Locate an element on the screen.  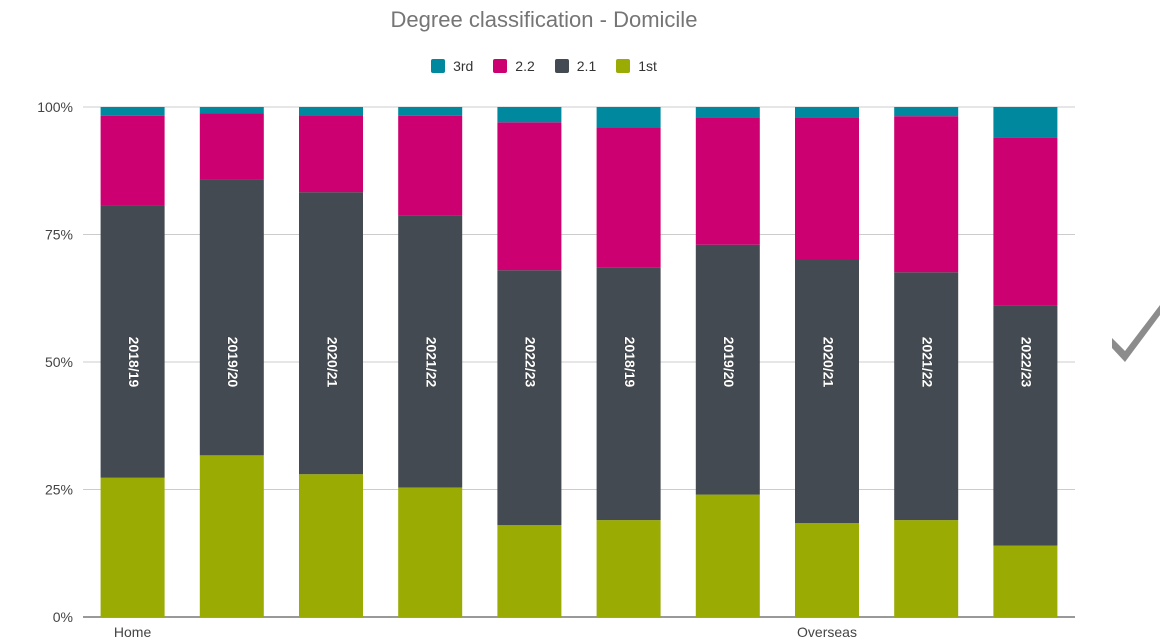
chart-title: Degree classification - Domicile is located at coordinates (544, 19).